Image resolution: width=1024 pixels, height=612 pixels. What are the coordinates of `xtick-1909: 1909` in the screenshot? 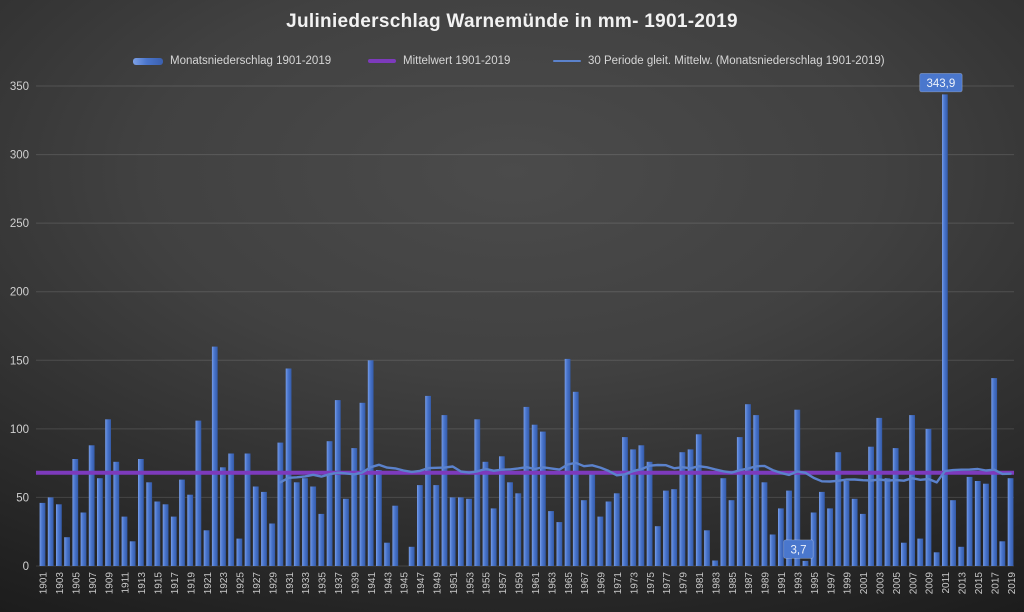 It's located at (109, 583).